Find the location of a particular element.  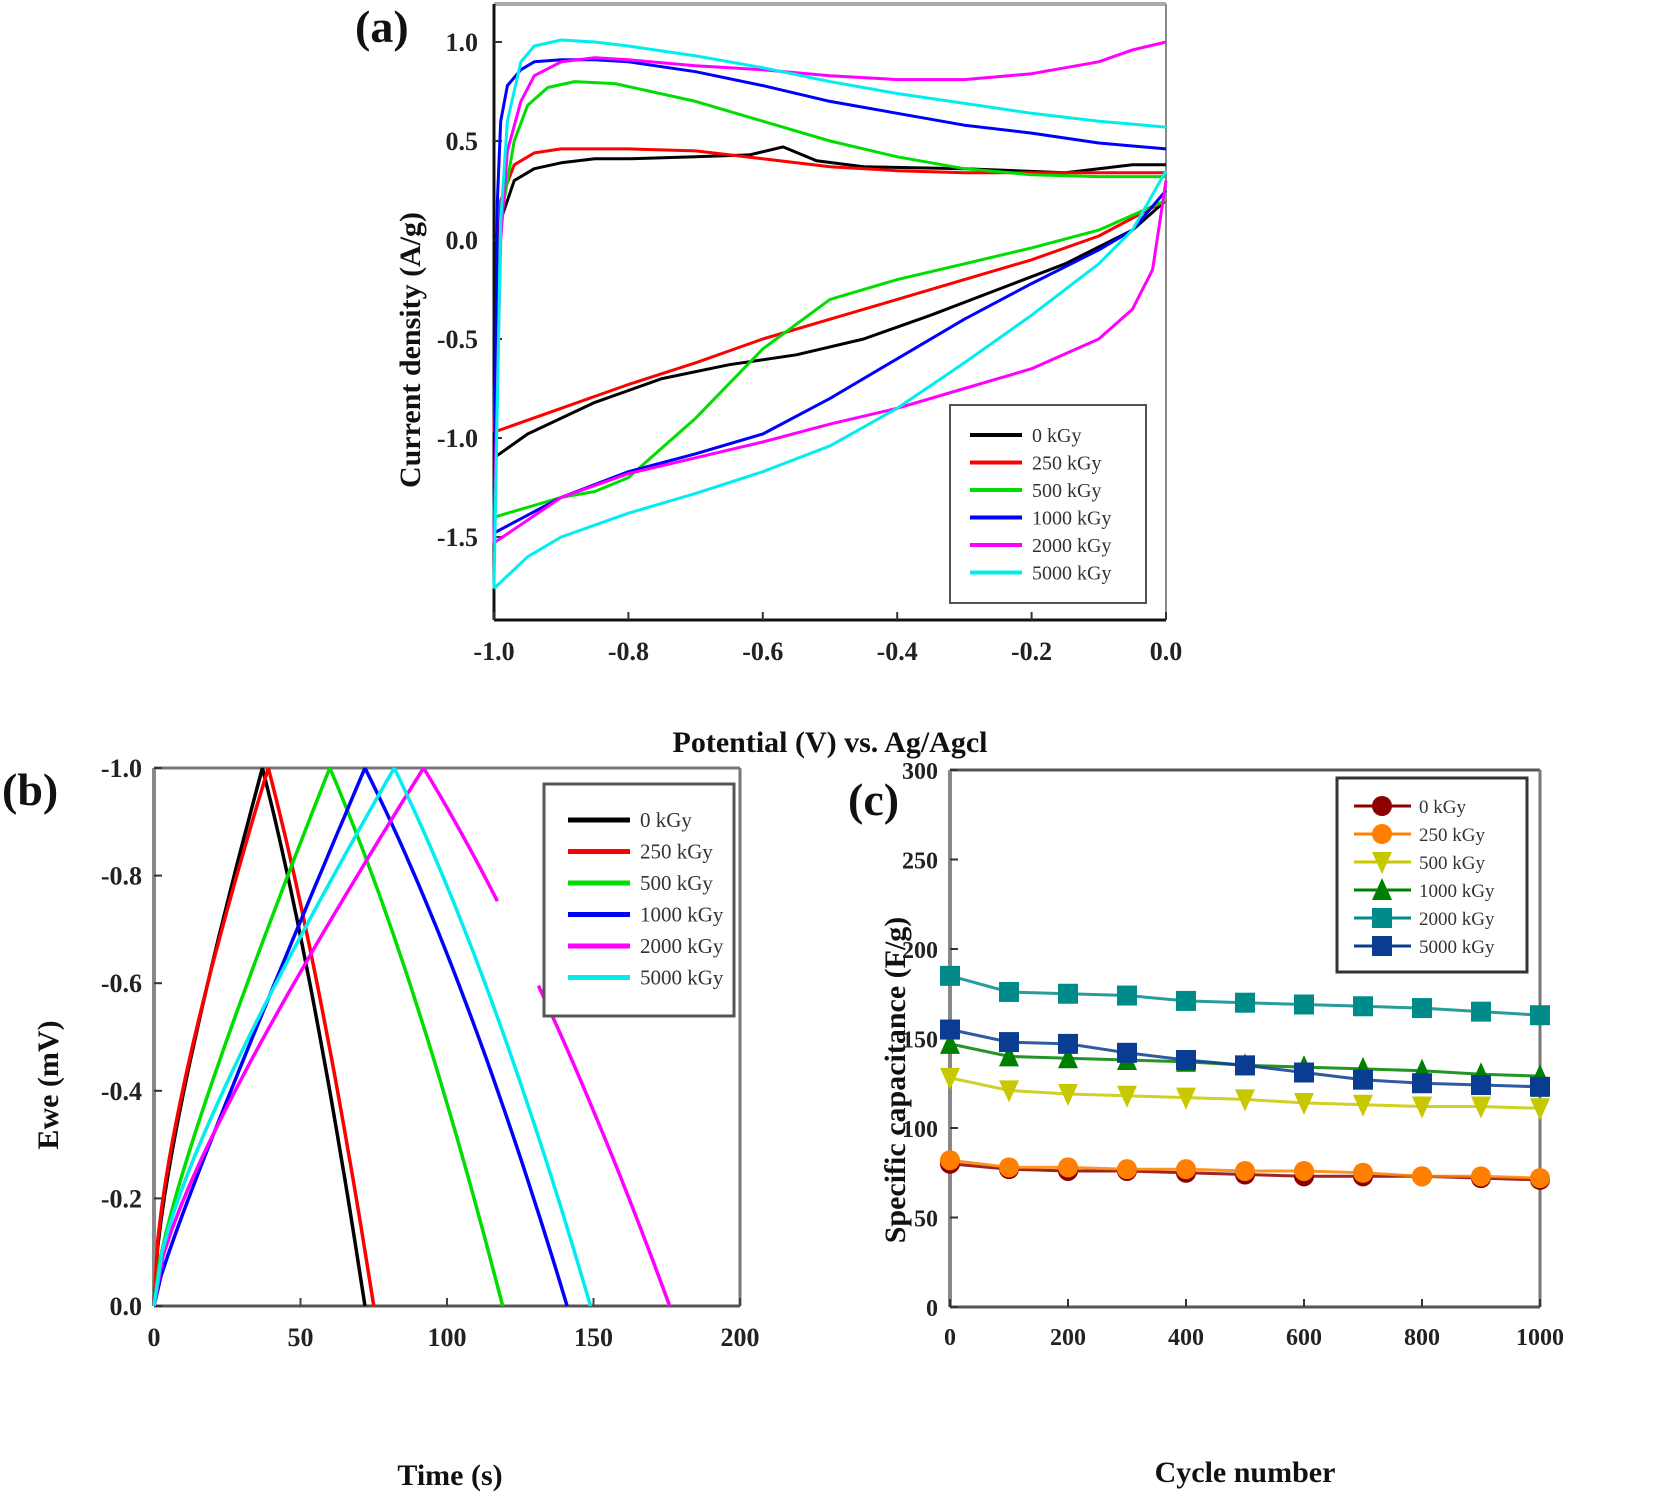

legend-label-b: 500 kGy is located at coordinates (676, 883).